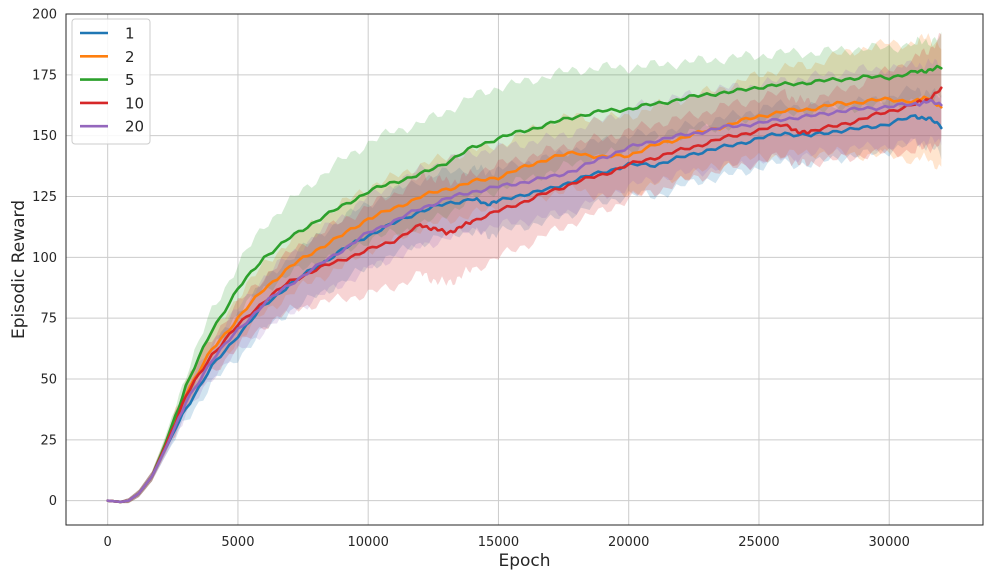 The height and width of the screenshot is (581, 996). Describe the element at coordinates (130, 80) in the screenshot. I see `legend-label-5: 5` at that location.